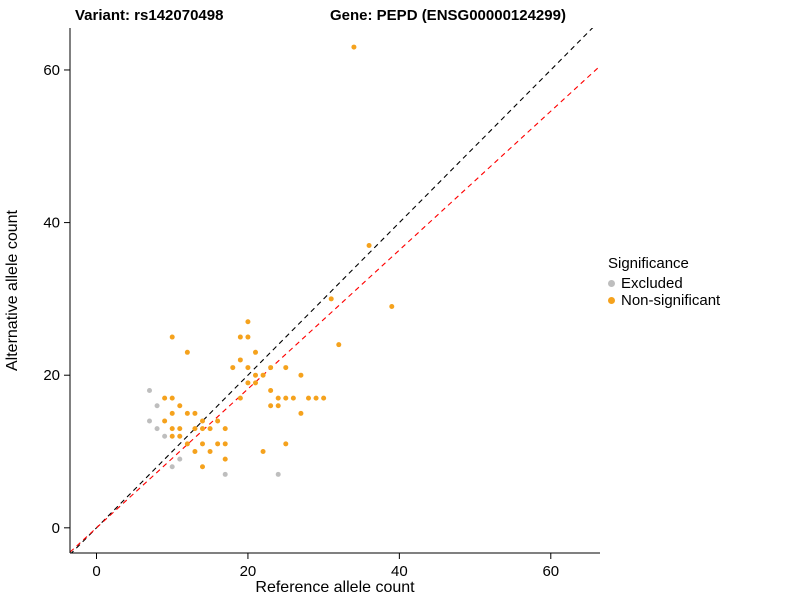 The height and width of the screenshot is (600, 800). Describe the element at coordinates (448, 15) in the screenshot. I see `gene-title: Gene: PEPD (ENSG00000124299)` at that location.